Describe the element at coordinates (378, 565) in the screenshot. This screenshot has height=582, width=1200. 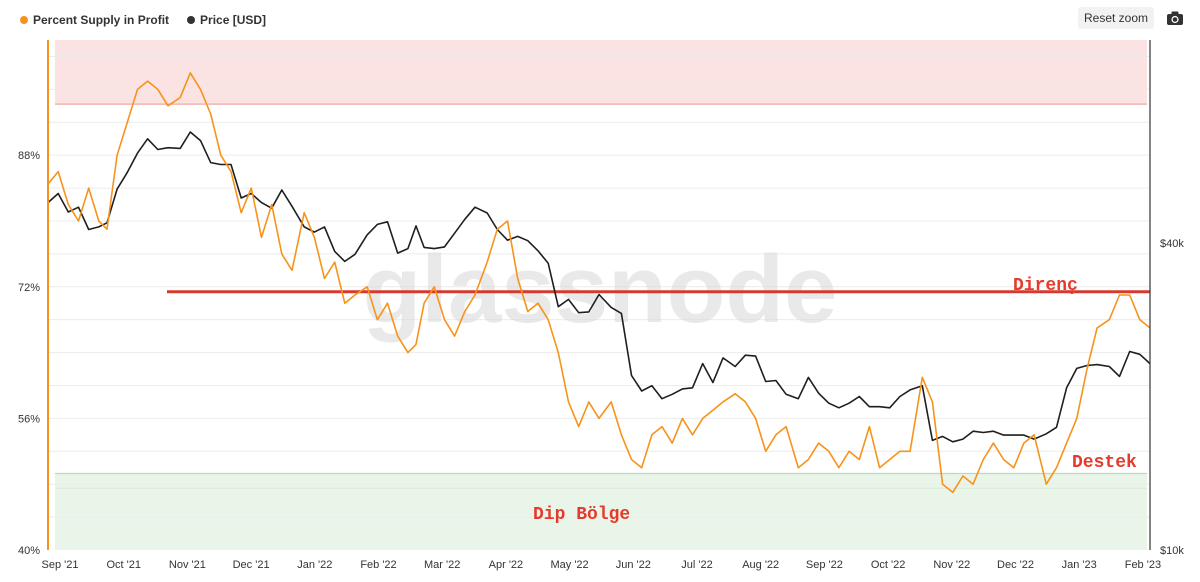
I see `x-tick-label: Feb '22` at that location.